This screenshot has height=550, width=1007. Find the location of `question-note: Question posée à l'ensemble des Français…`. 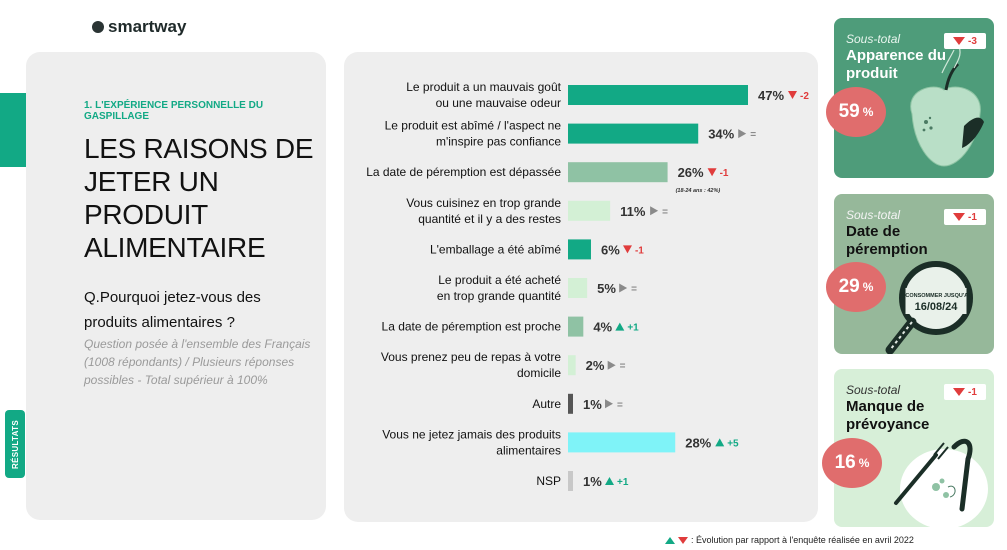

question-note: Question posée à l'ensemble des Français… is located at coordinates (197, 362).